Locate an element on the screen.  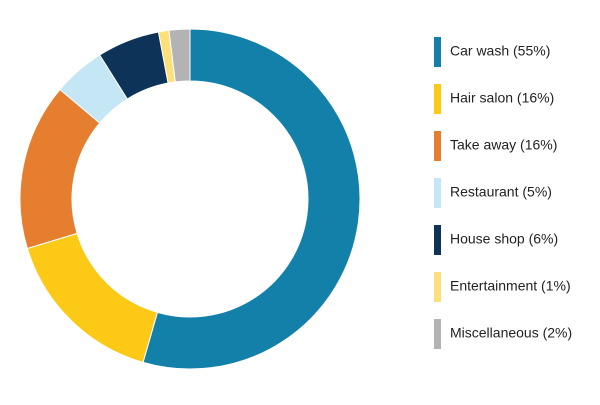
legend-label: Entertainment (1%) is located at coordinates (510, 286).